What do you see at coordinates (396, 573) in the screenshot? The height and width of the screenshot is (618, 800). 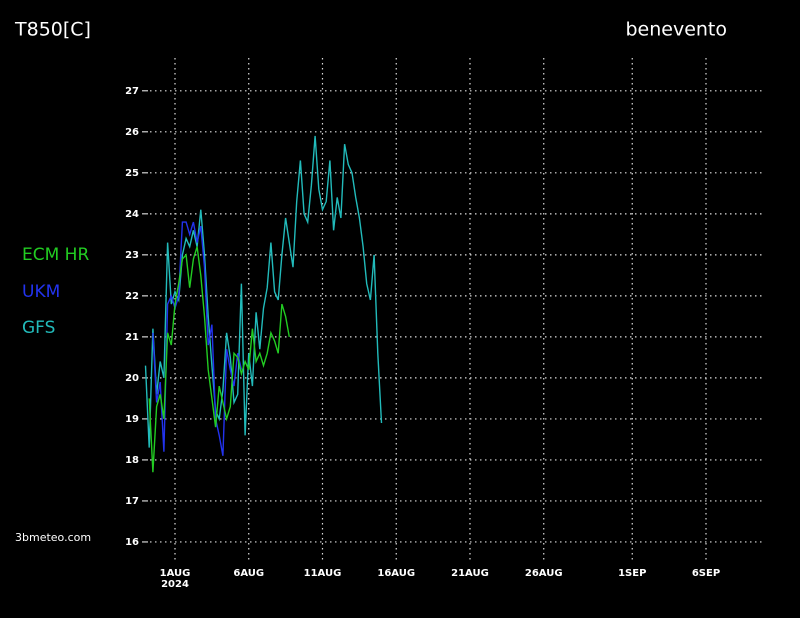 I see `x-tick-label: 16AUG` at bounding box center [396, 573].